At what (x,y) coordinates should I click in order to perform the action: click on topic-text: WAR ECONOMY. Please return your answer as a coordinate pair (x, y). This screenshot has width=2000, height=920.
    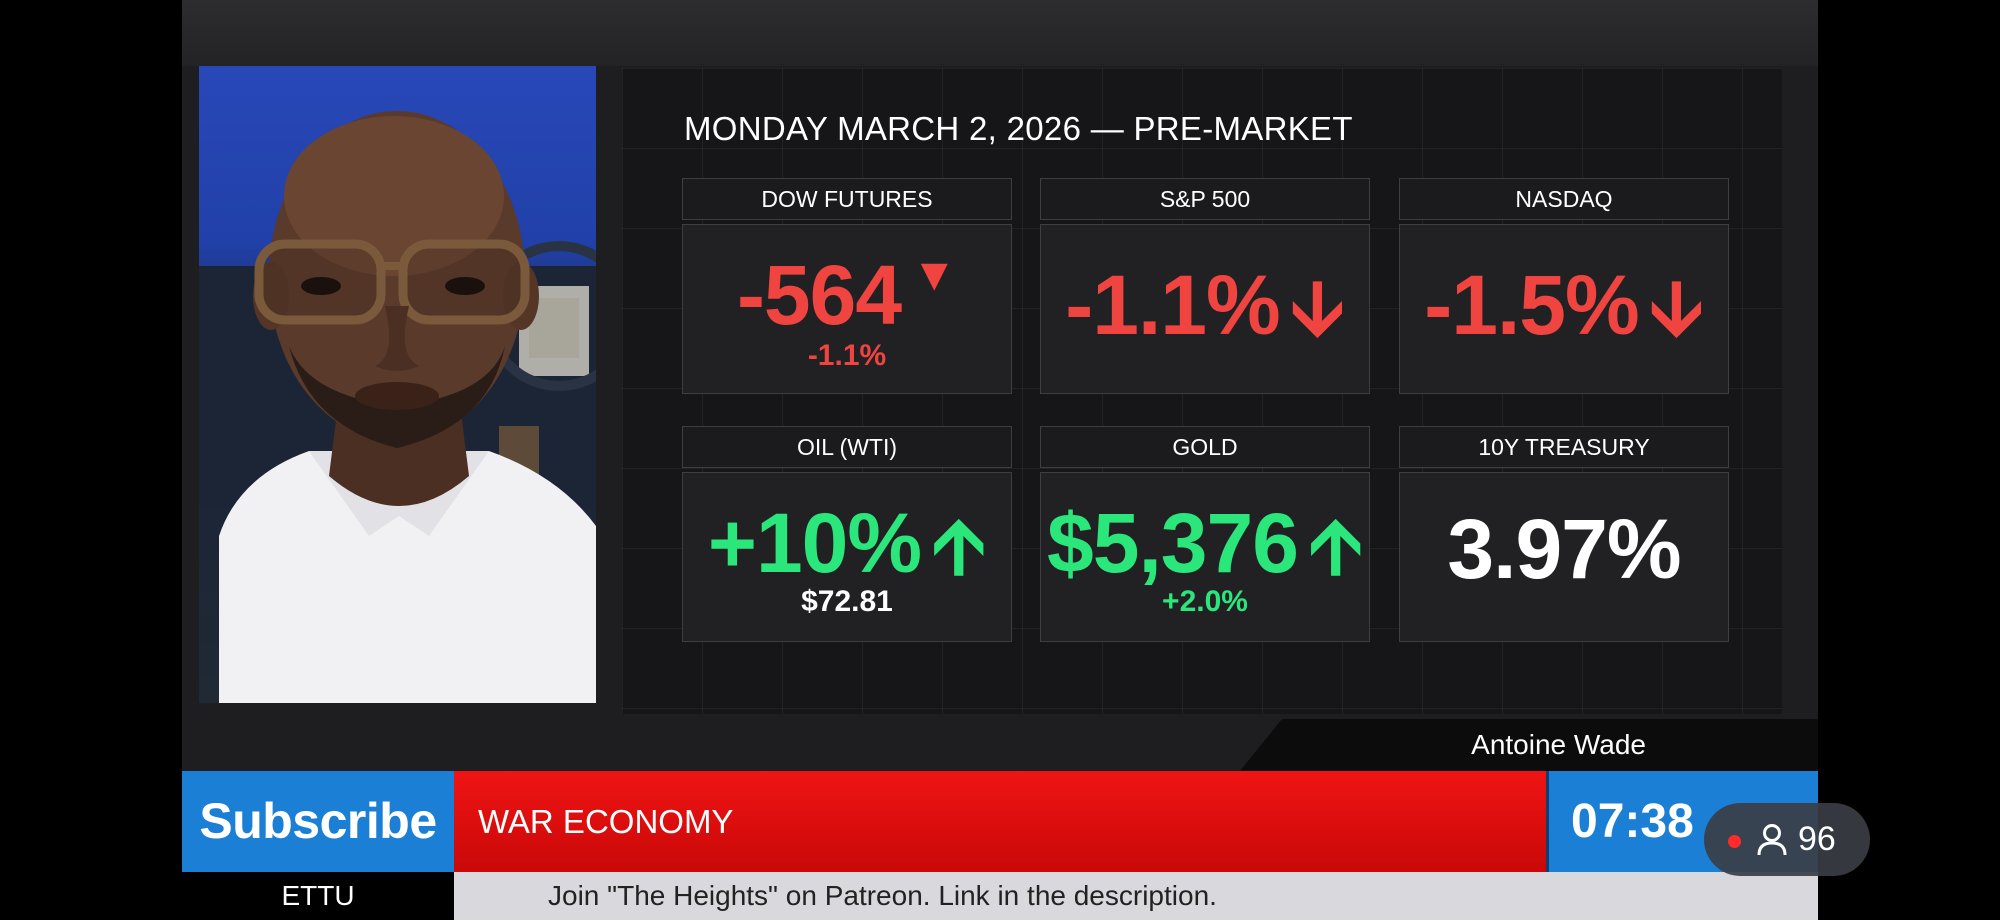
    Looking at the image, I should click on (606, 821).